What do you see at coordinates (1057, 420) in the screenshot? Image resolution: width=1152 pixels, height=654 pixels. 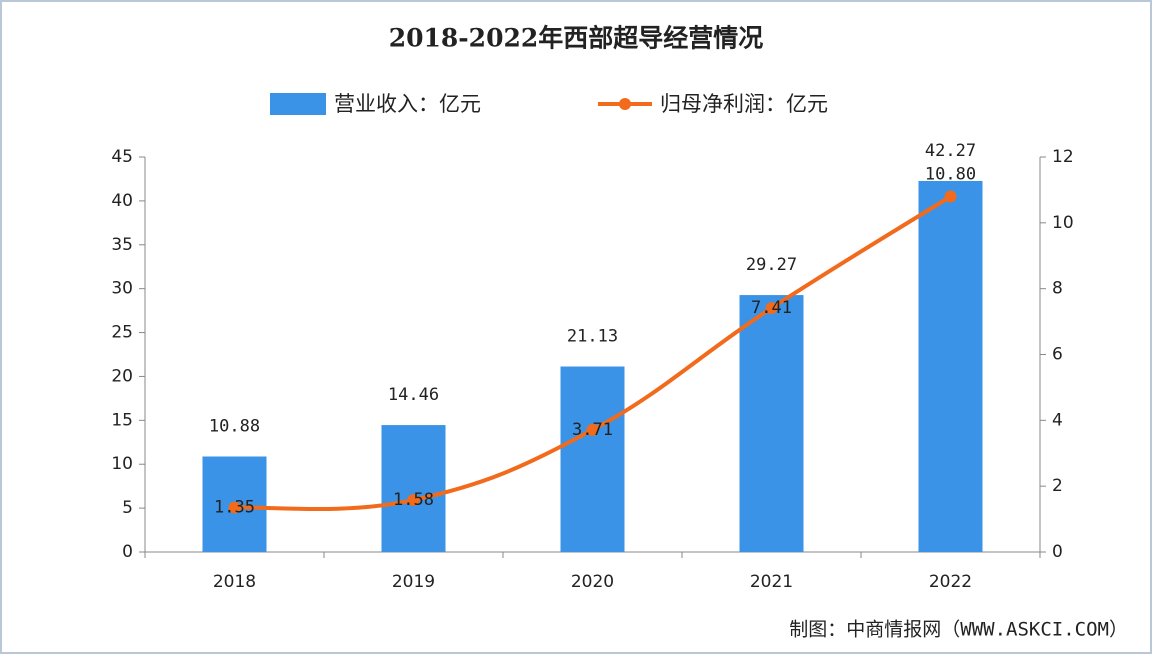 I see `y2-tick-label: 4` at bounding box center [1057, 420].